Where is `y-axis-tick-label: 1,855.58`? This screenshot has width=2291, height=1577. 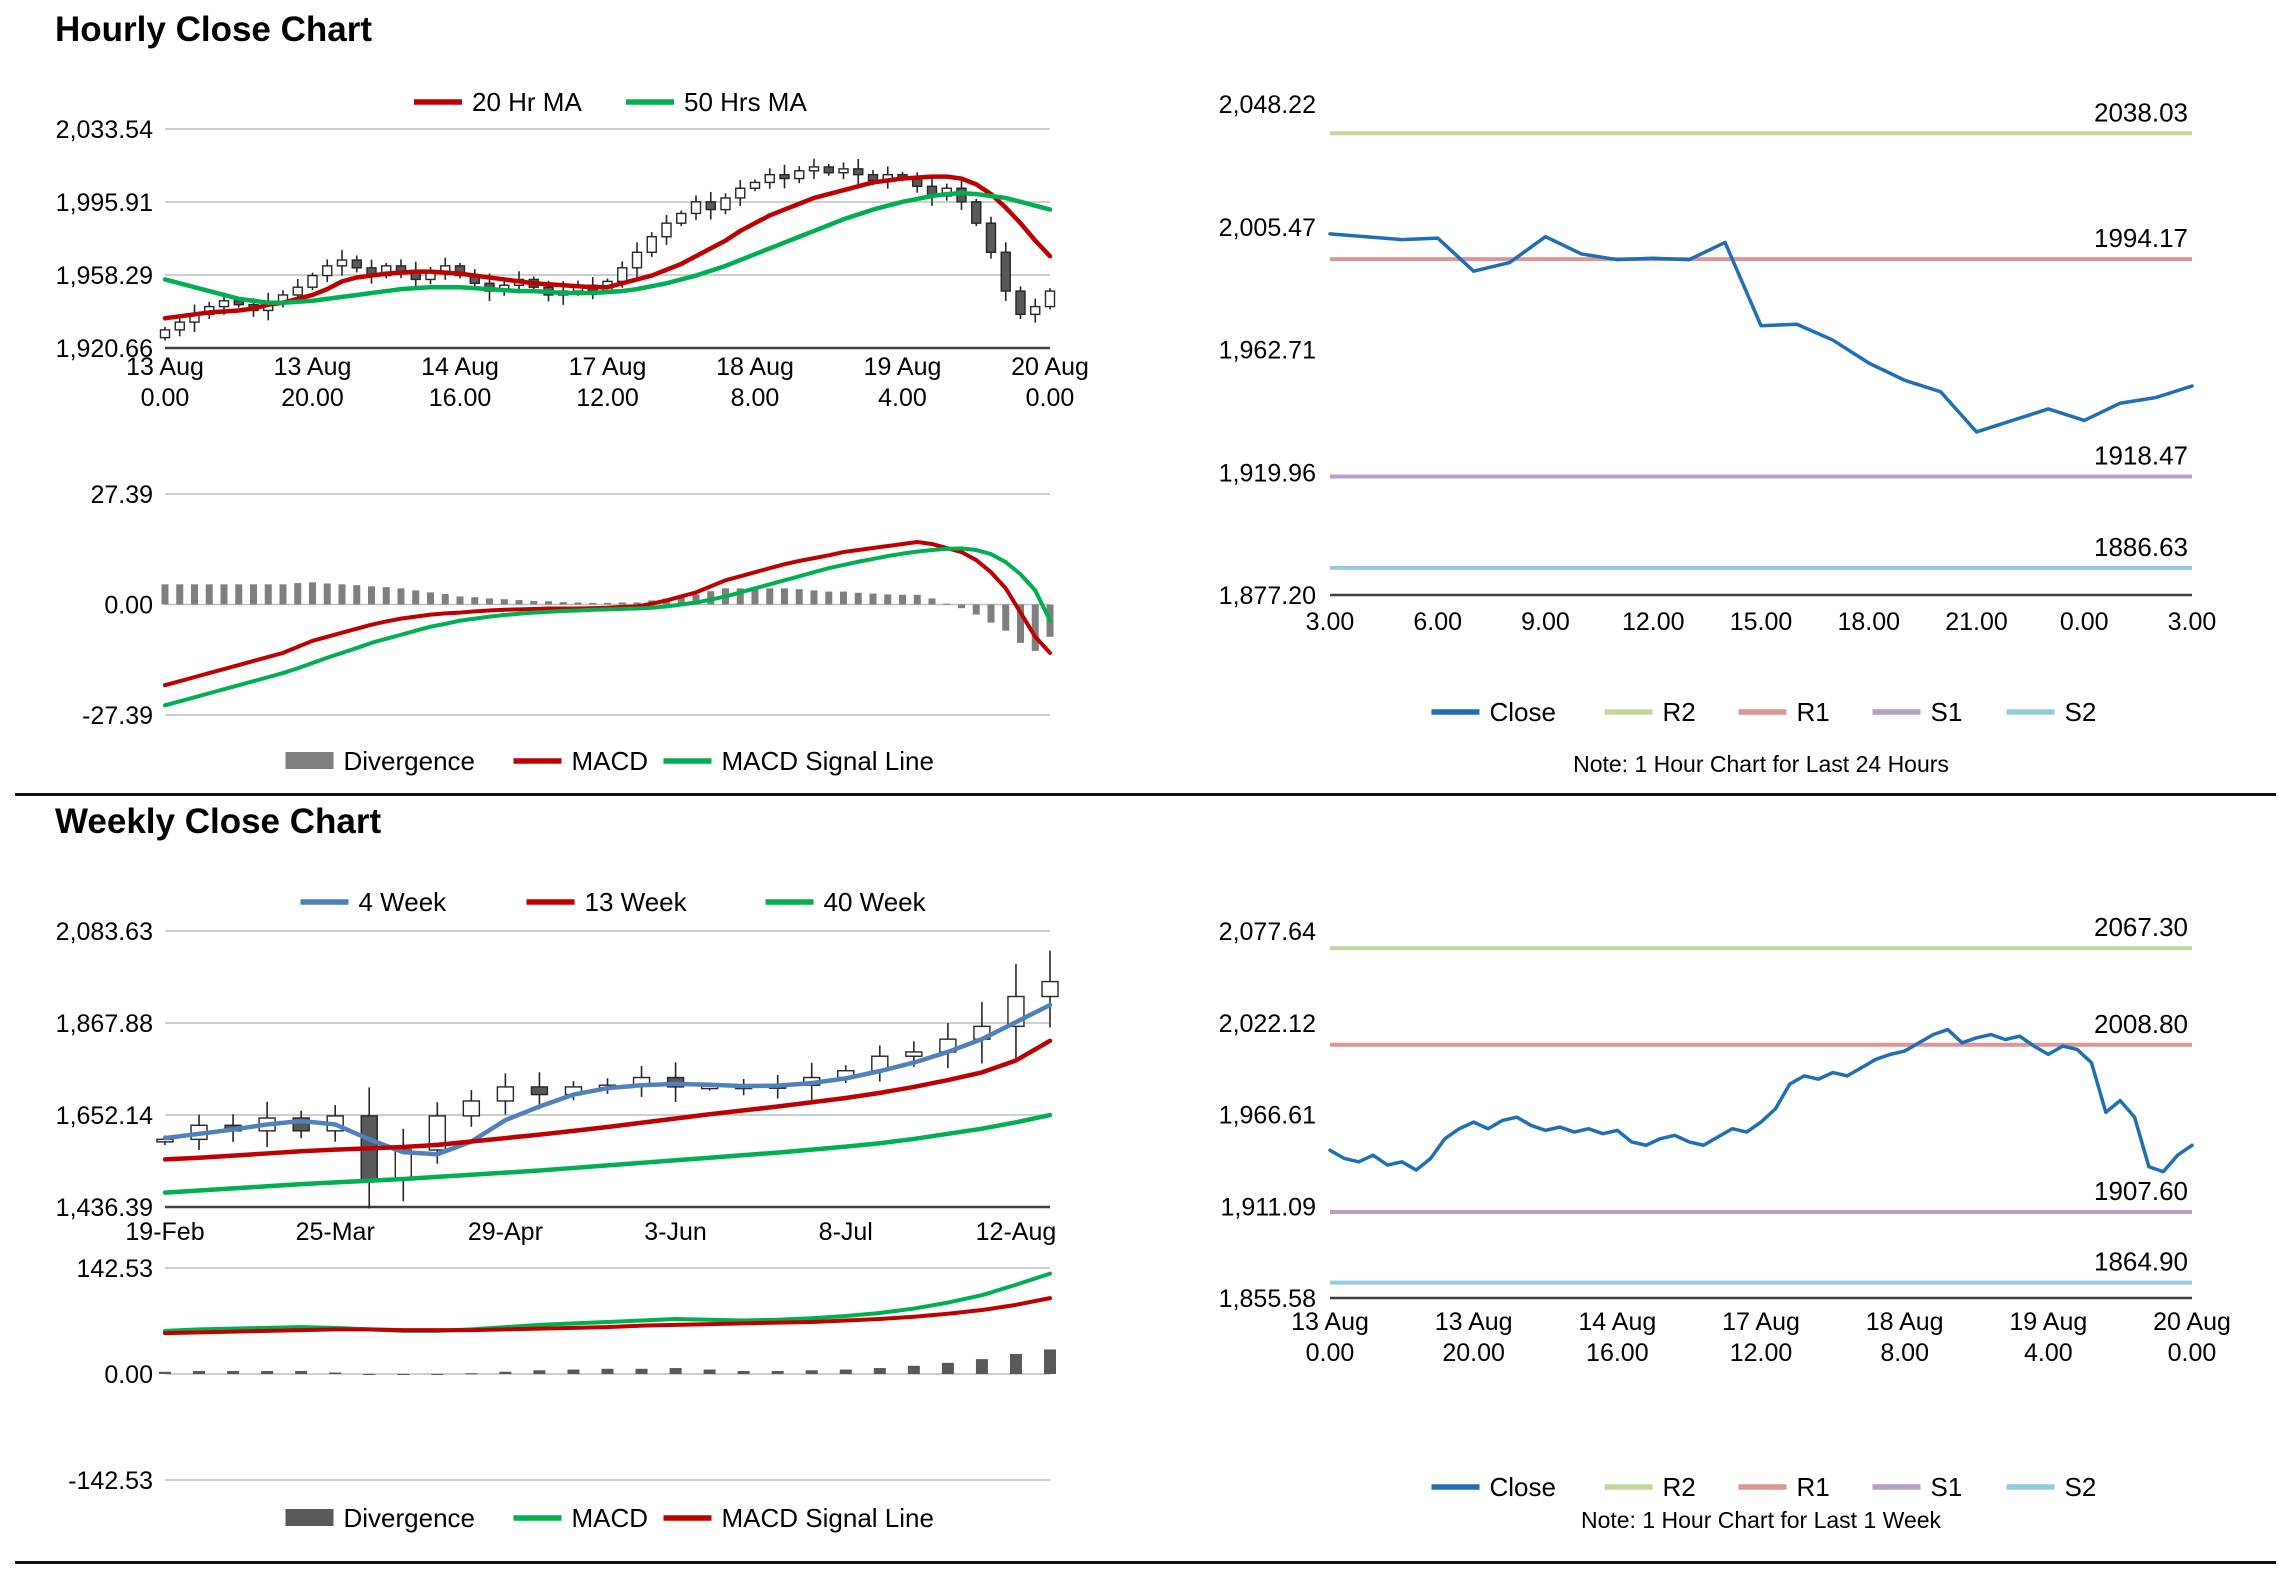
y-axis-tick-label: 1,855.58 is located at coordinates (1267, 1299).